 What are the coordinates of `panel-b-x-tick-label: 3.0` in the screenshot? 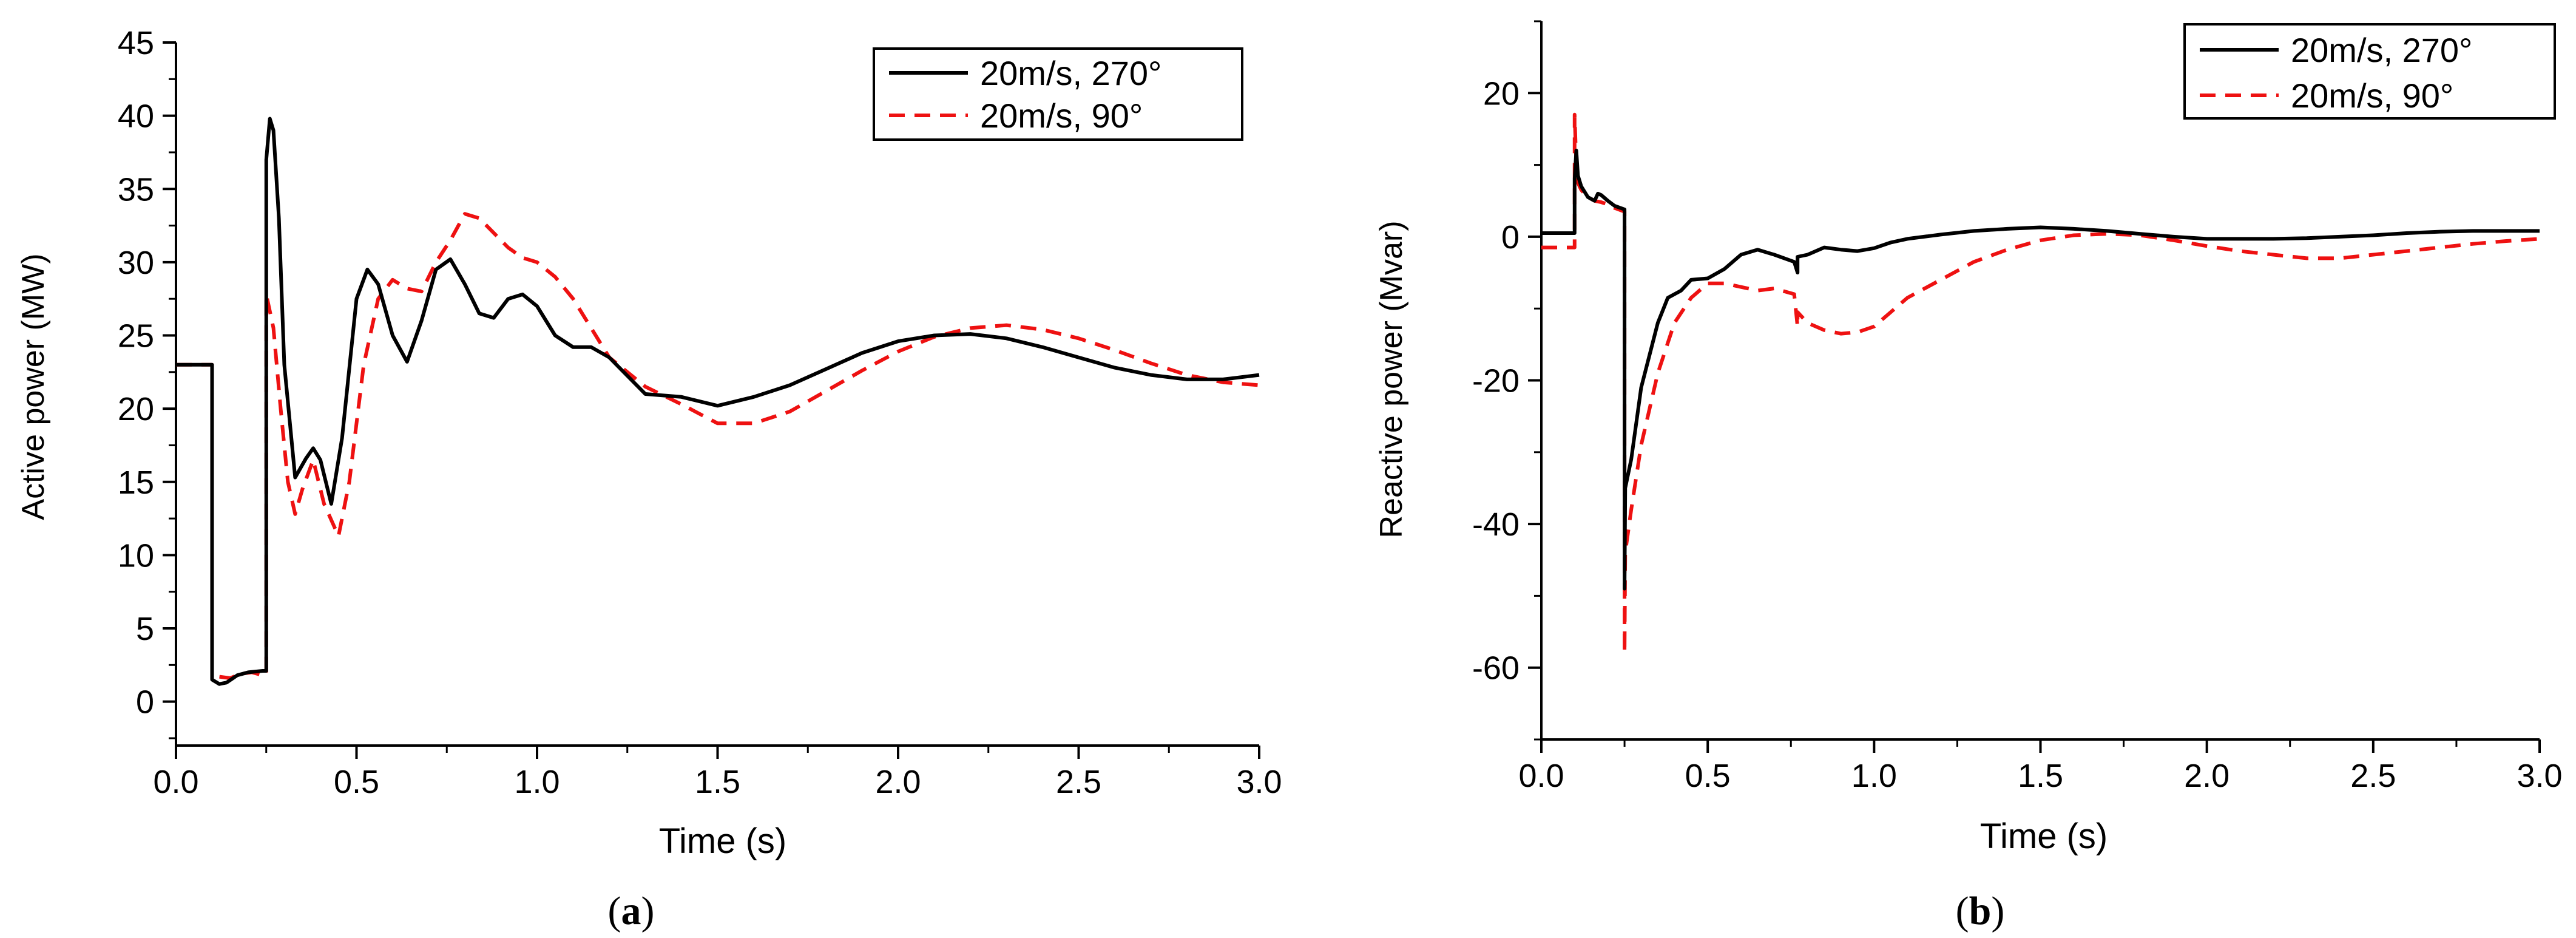 It's located at (2539, 776).